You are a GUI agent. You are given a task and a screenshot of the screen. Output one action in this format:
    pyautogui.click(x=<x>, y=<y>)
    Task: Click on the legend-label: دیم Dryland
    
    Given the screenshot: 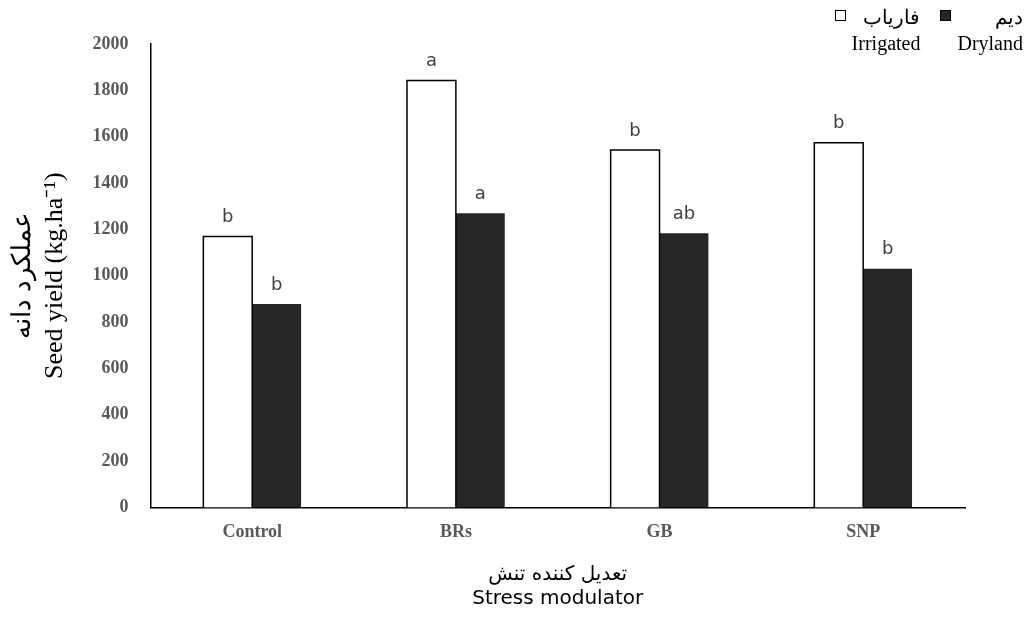 What is the action you would take?
    pyautogui.click(x=990, y=30)
    